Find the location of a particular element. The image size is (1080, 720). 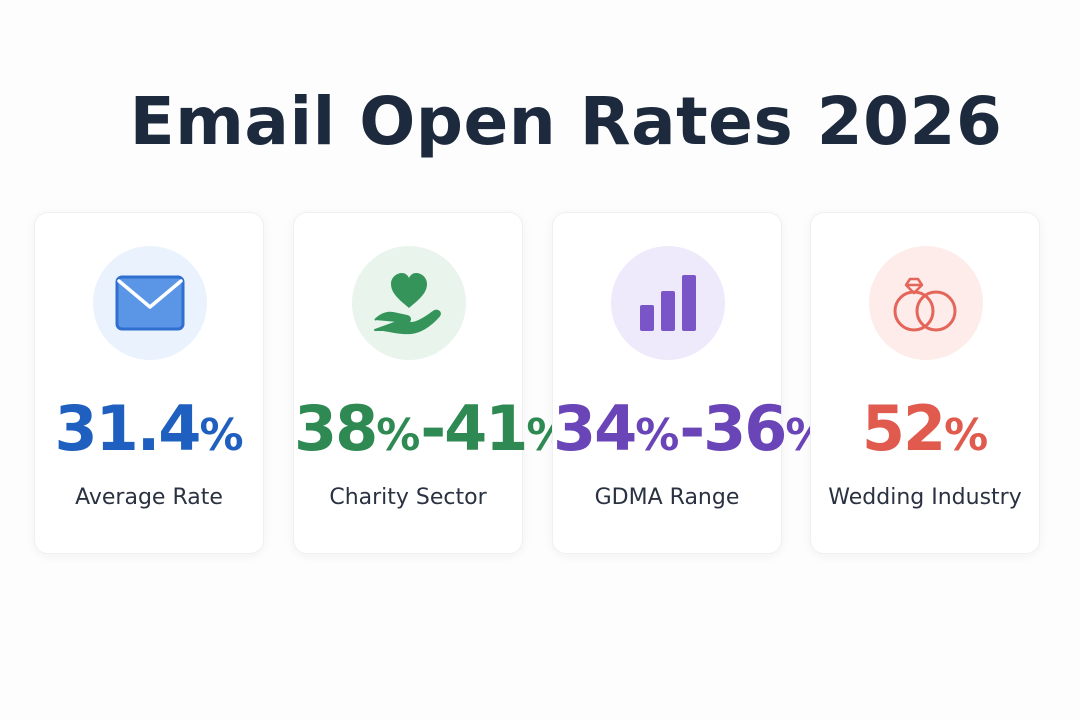

stat-label: GDMA Range is located at coordinates (667, 497).